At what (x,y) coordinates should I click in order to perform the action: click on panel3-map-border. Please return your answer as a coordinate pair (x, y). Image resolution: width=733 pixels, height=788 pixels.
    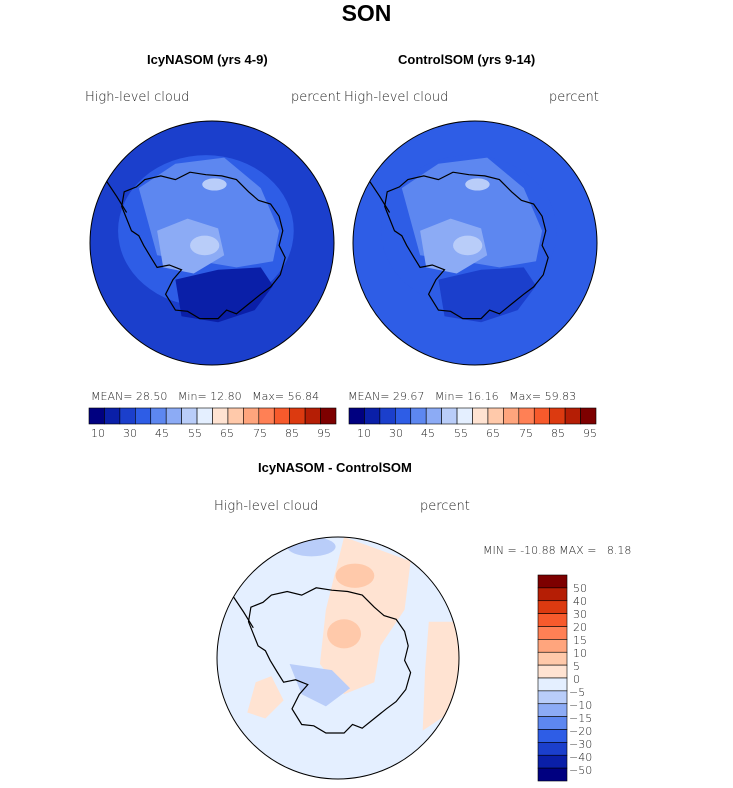
    Looking at the image, I should click on (338, 658).